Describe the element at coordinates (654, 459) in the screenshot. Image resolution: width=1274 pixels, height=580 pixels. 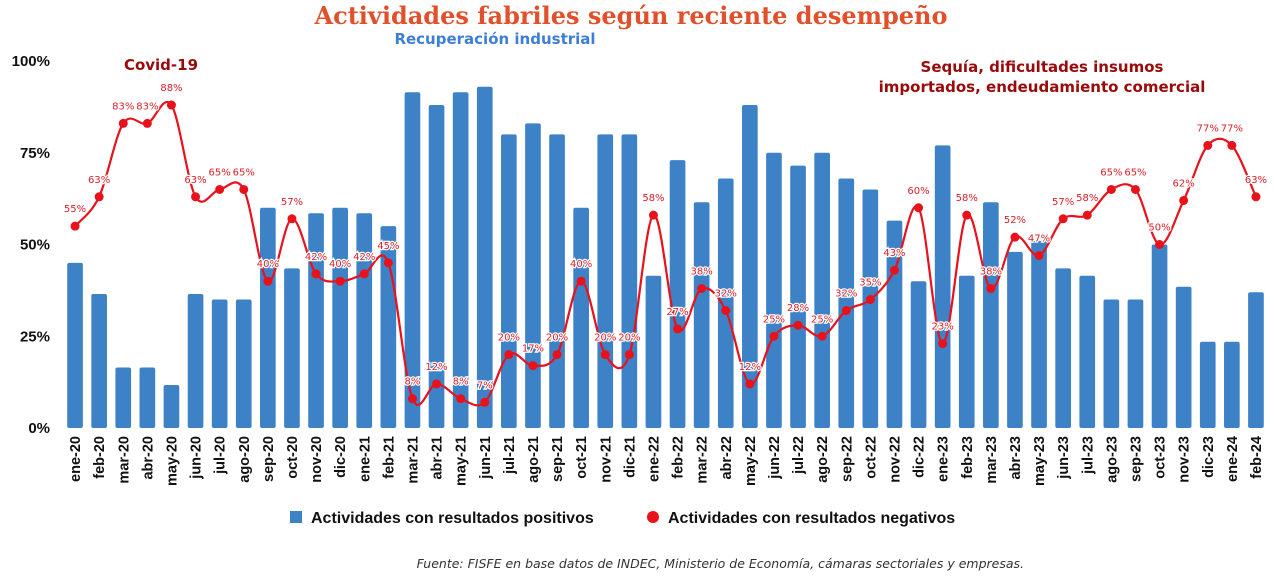
I see `x-tick-label: ene-22` at that location.